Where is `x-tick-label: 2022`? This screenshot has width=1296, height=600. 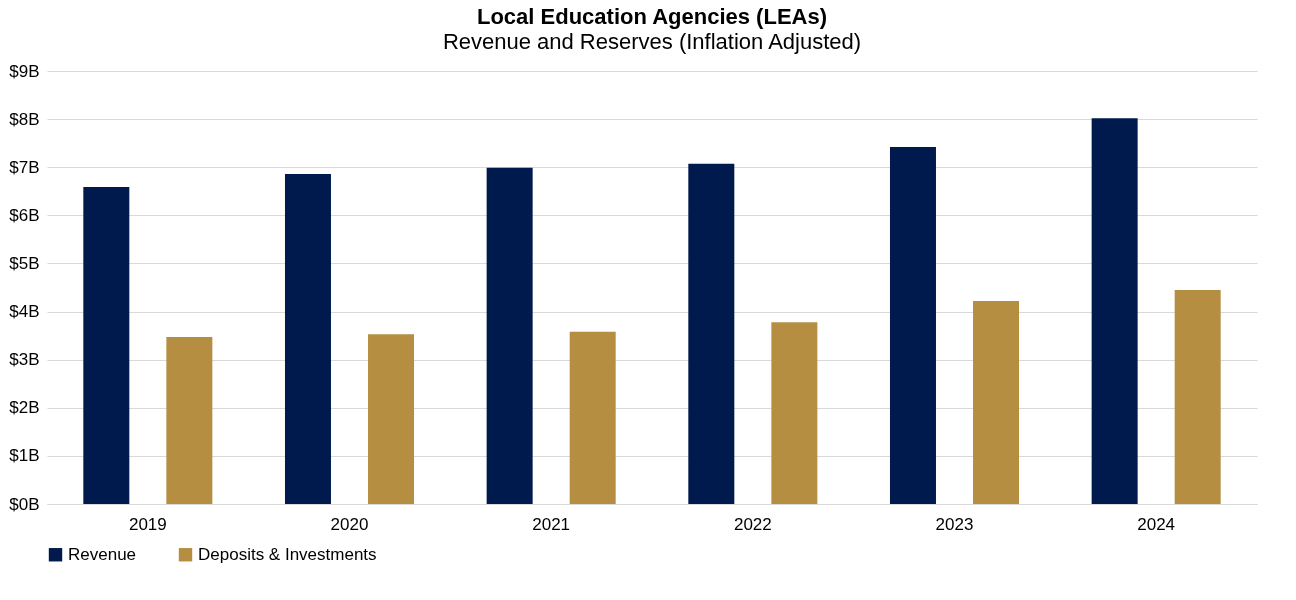 x-tick-label: 2022 is located at coordinates (752, 524).